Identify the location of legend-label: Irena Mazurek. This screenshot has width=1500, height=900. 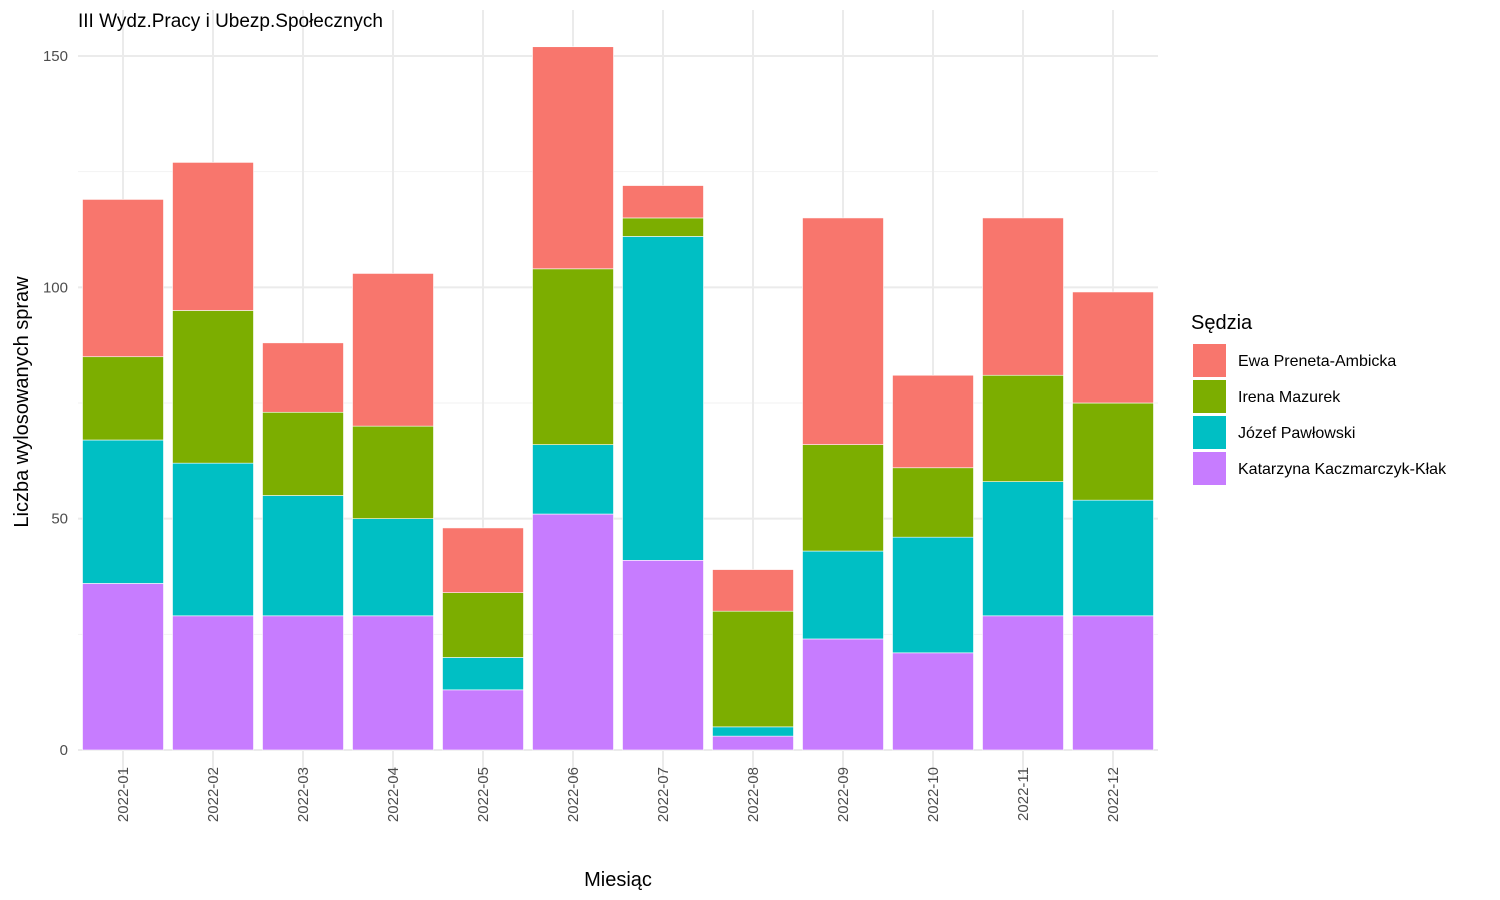
(1289, 397).